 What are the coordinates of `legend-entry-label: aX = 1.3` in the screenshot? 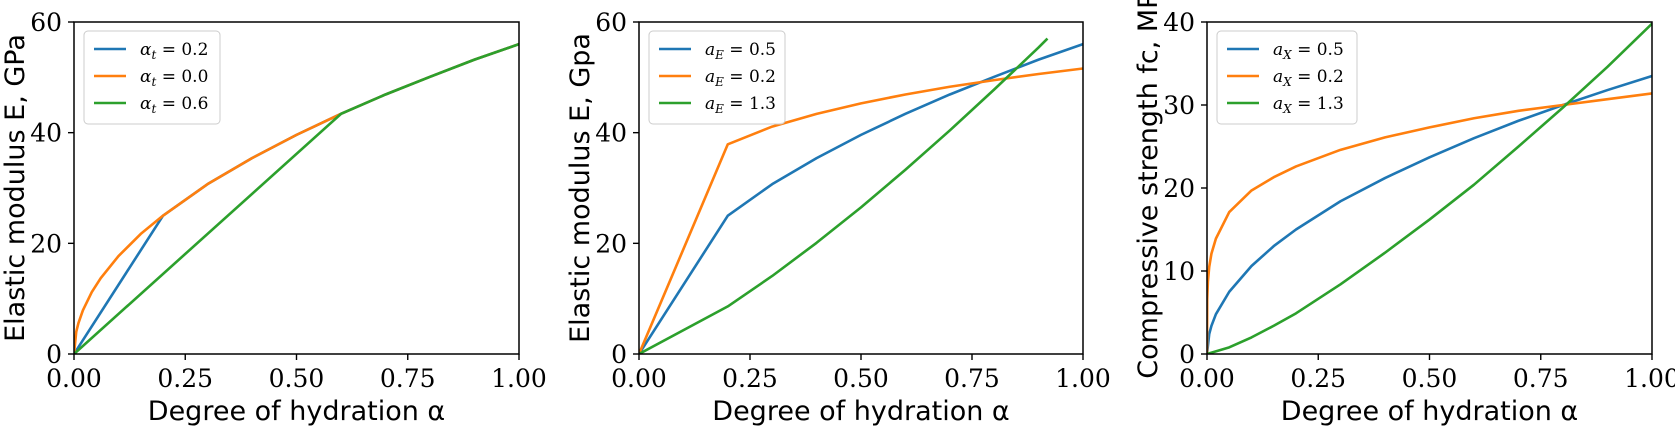 It's located at (1308, 105).